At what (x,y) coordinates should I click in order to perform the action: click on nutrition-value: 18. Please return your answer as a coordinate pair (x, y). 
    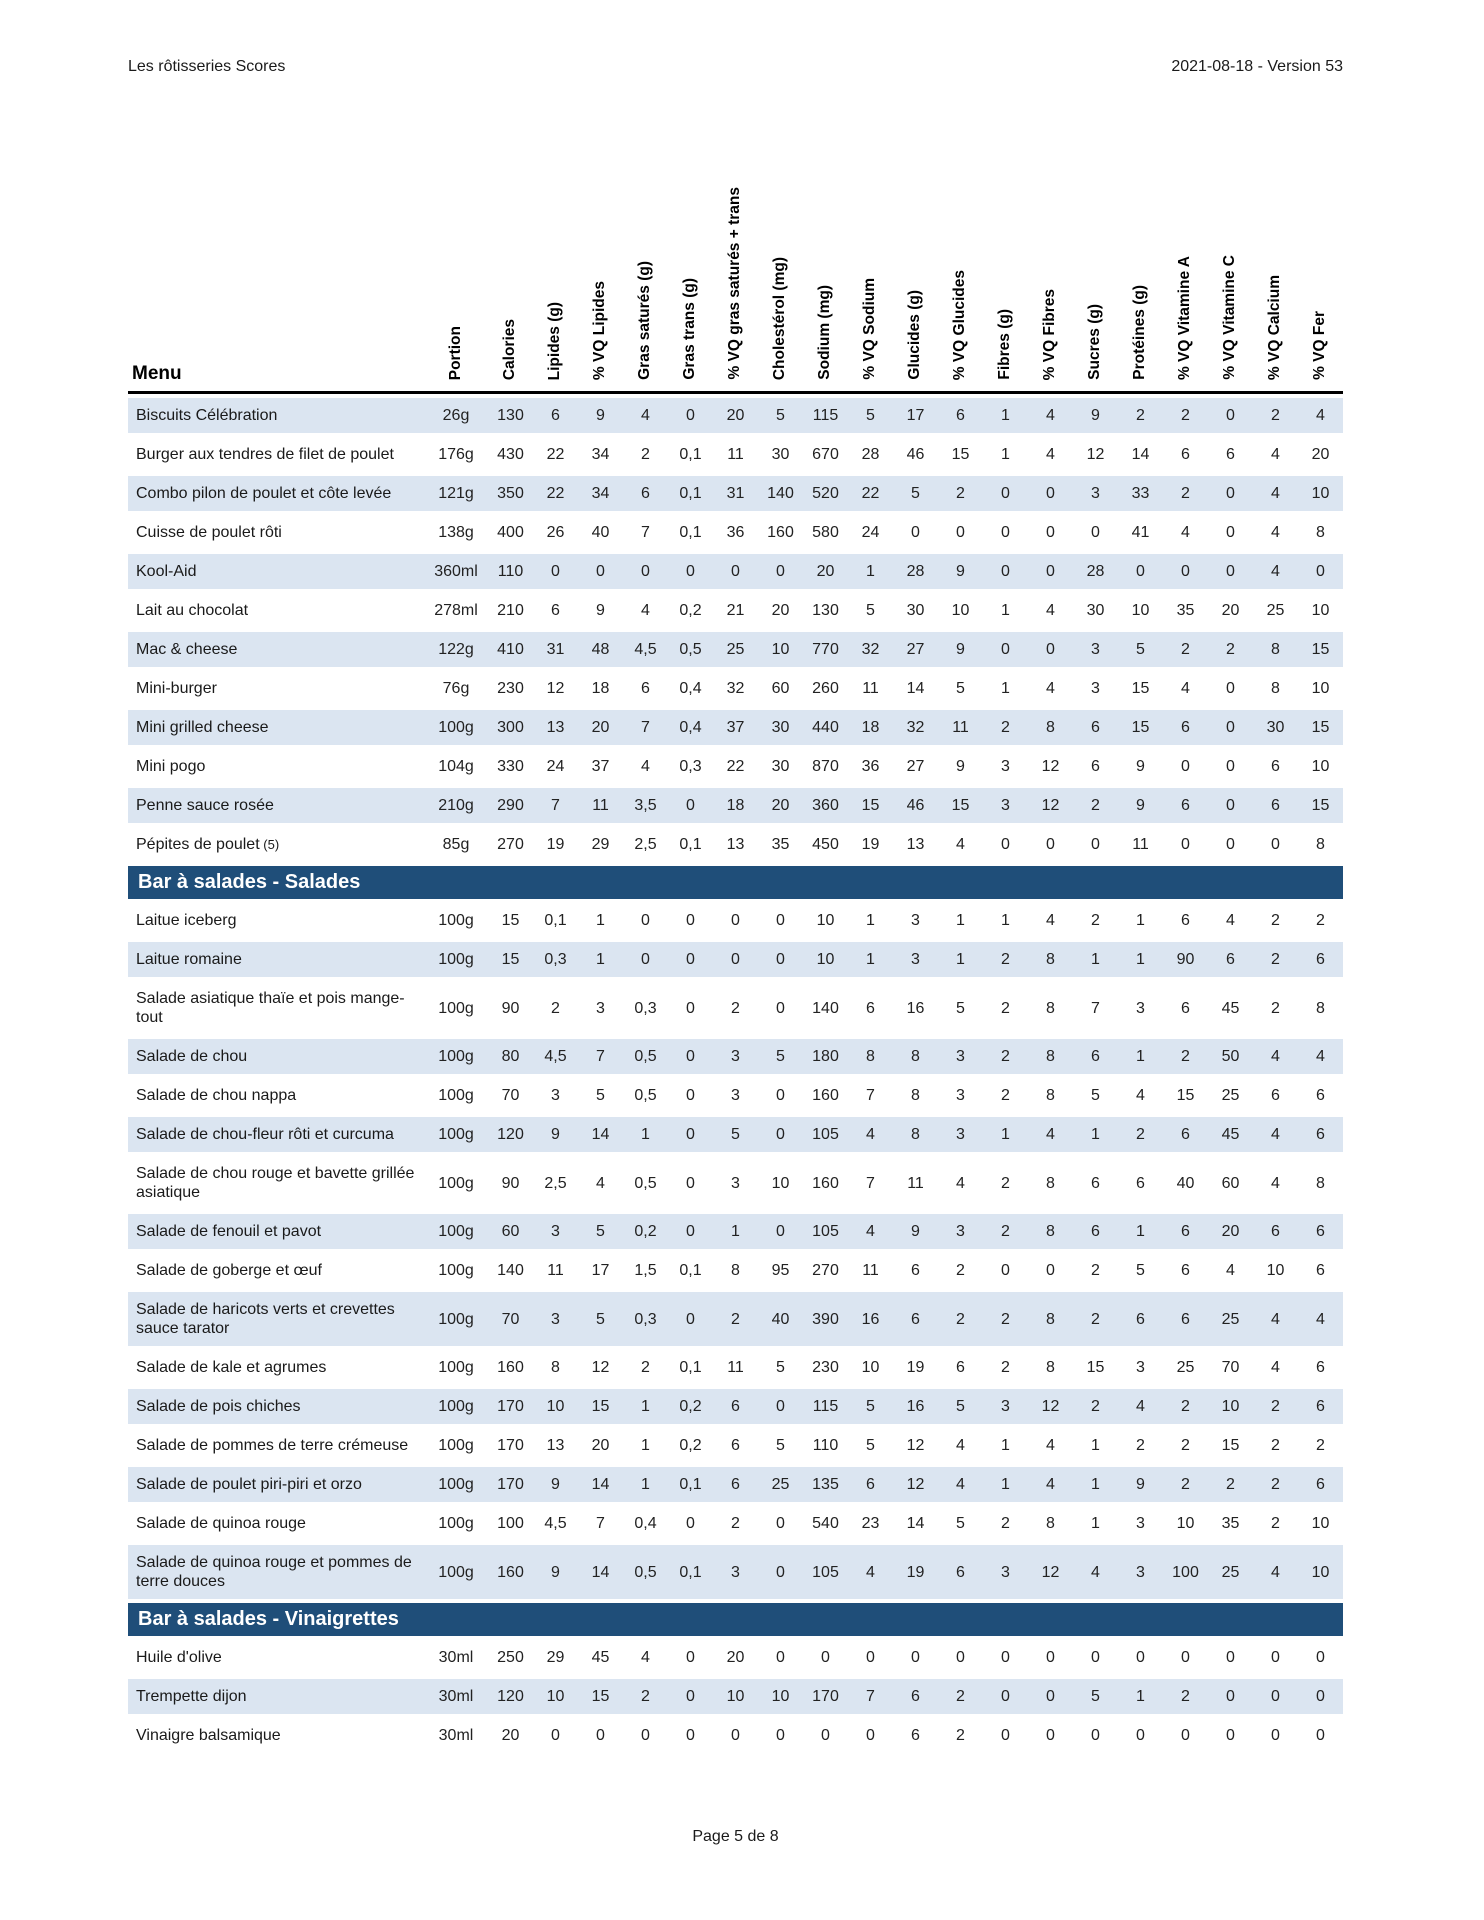
    Looking at the image, I should click on (870, 727).